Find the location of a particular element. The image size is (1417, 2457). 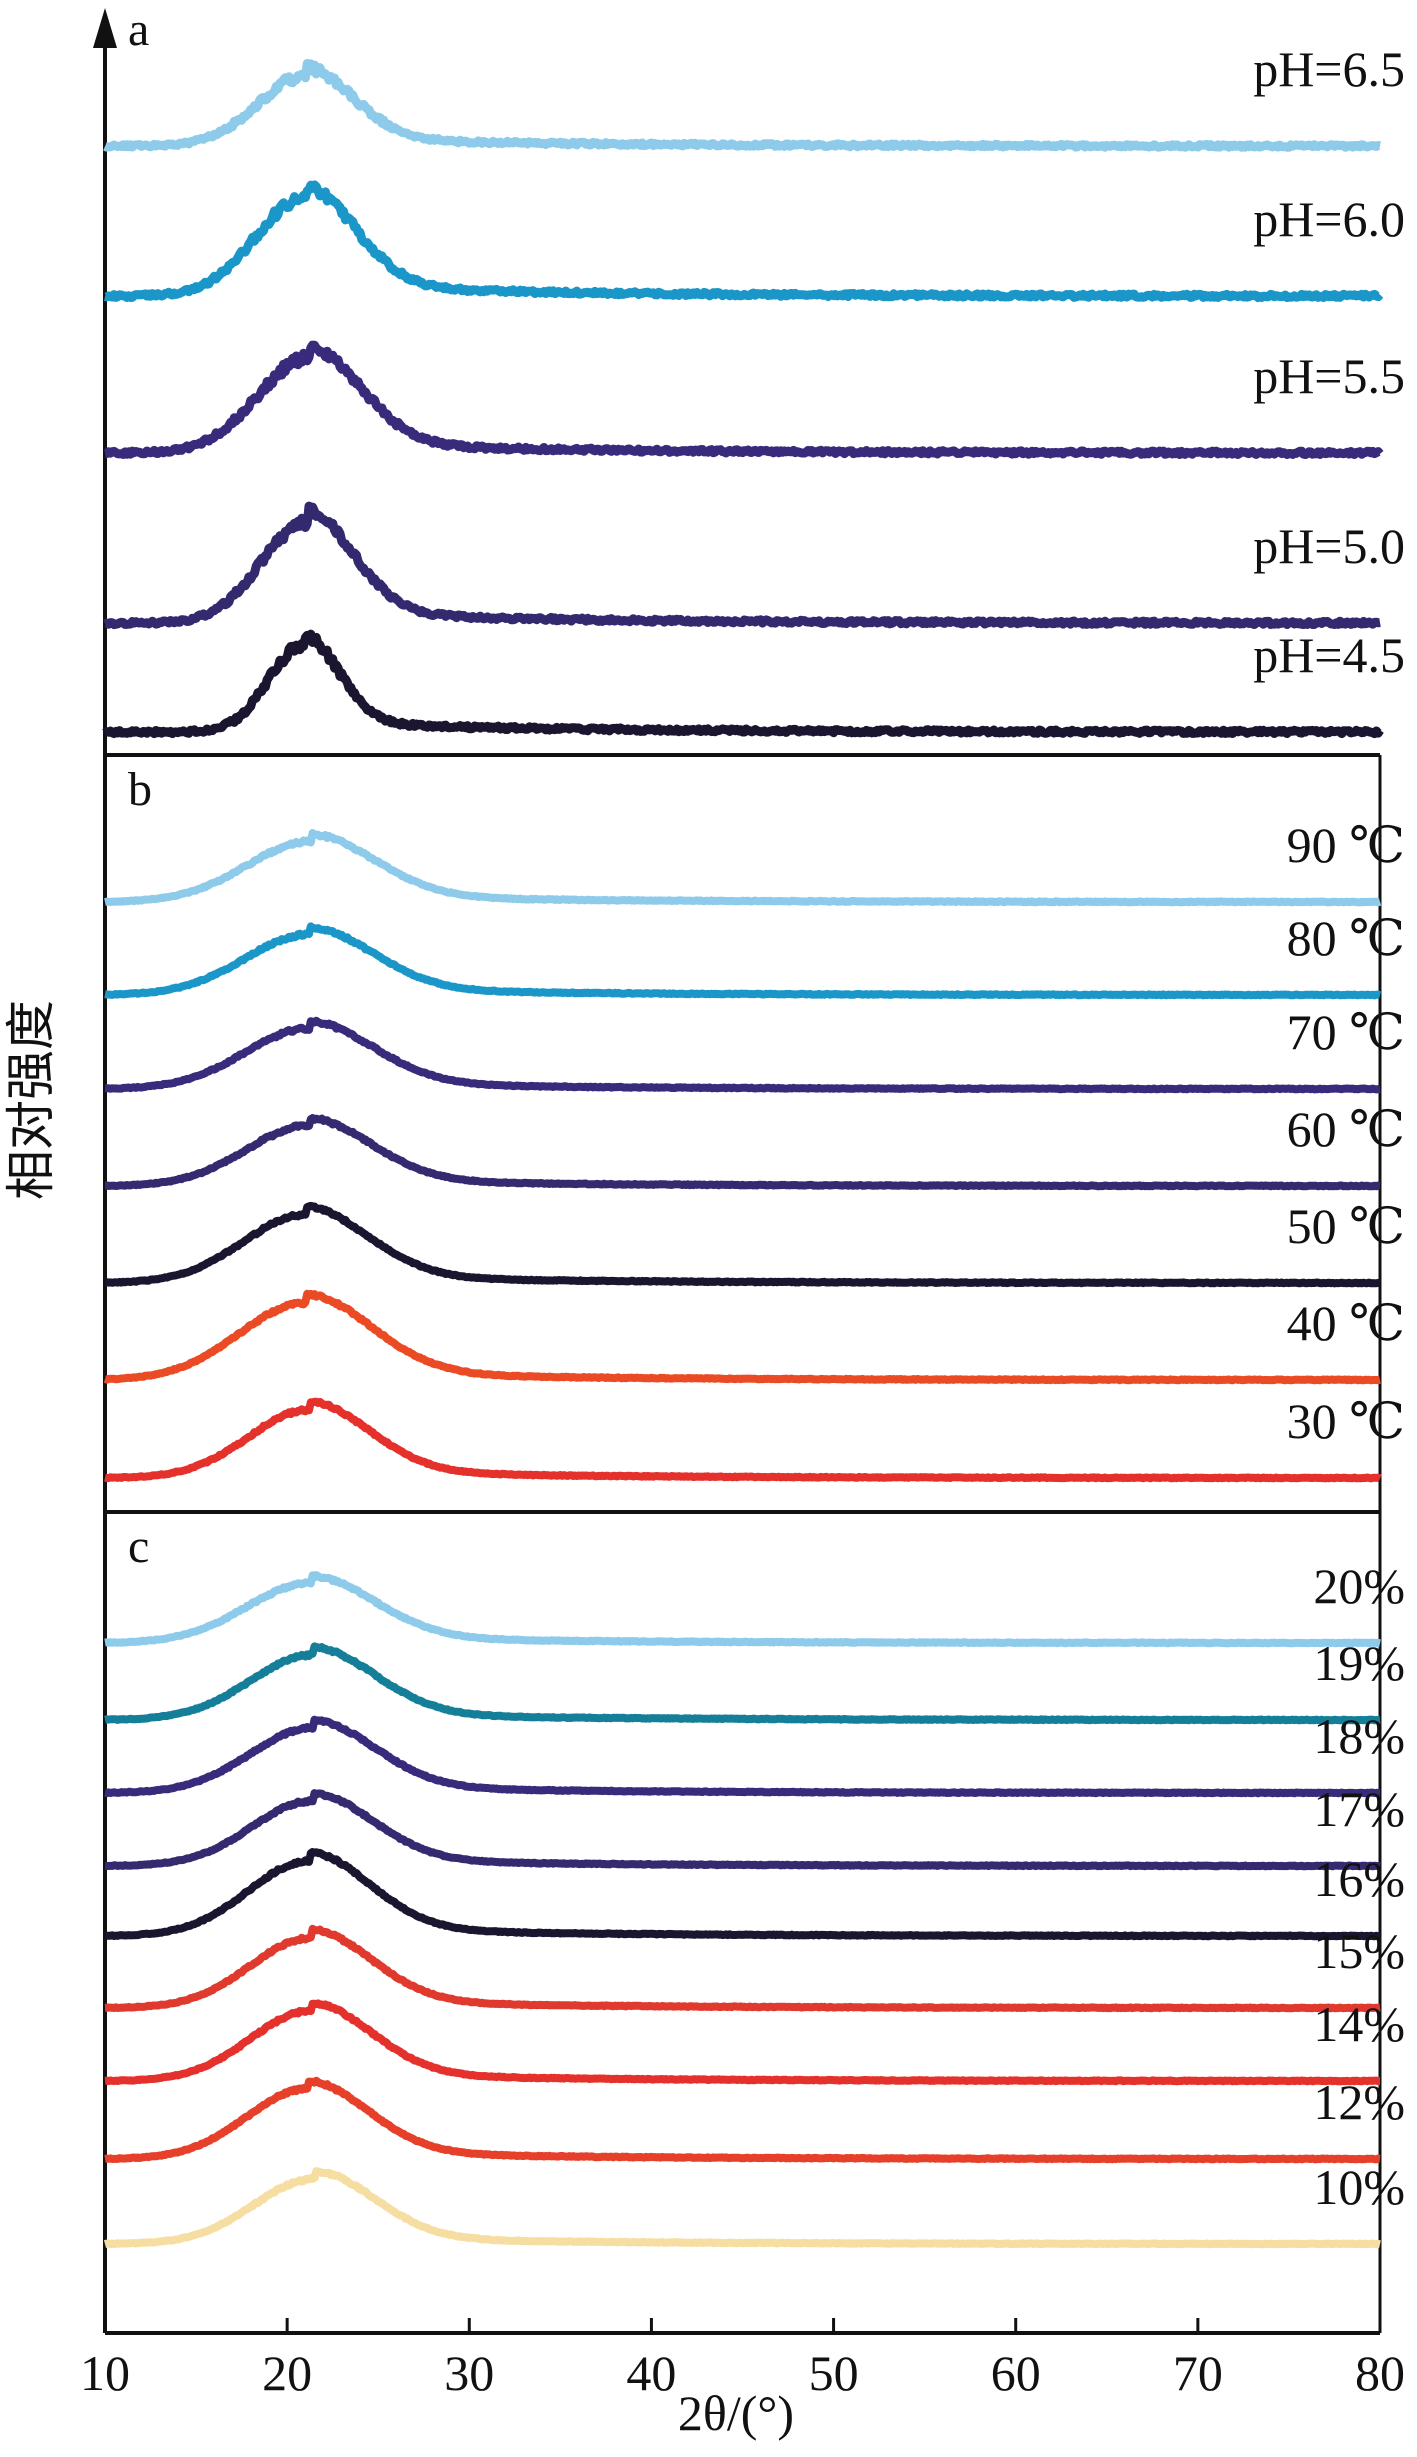

panel-letter: b is located at coordinates (140, 789).